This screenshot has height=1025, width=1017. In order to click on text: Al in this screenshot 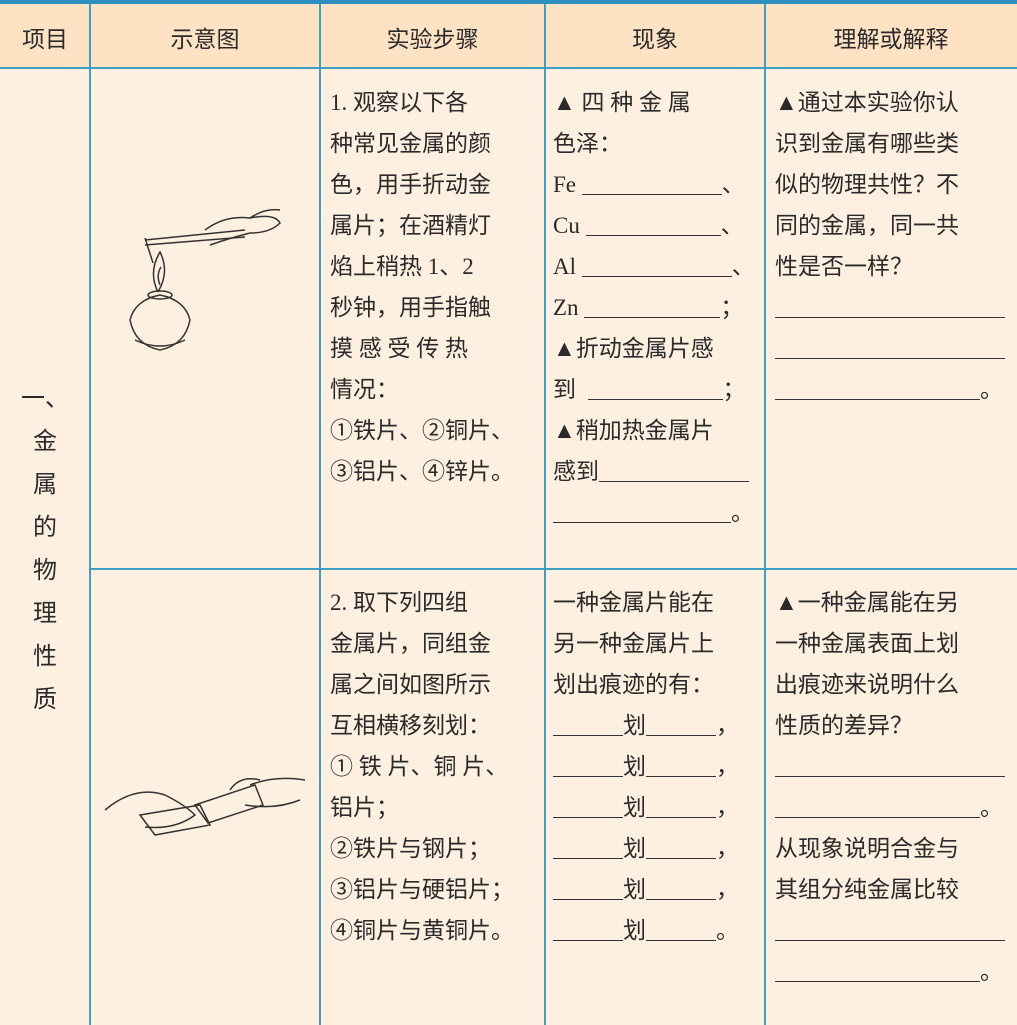, I will do `click(564, 266)`.